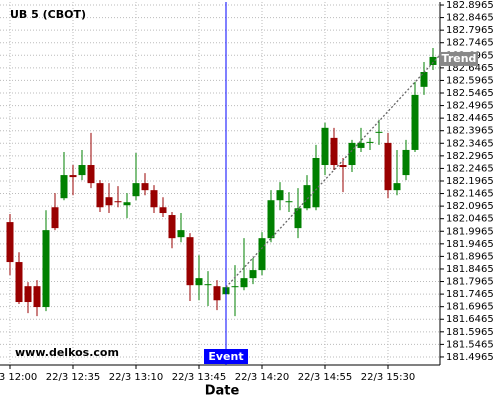  I want to click on y-tick-label: 182.4465, so click(470, 118).